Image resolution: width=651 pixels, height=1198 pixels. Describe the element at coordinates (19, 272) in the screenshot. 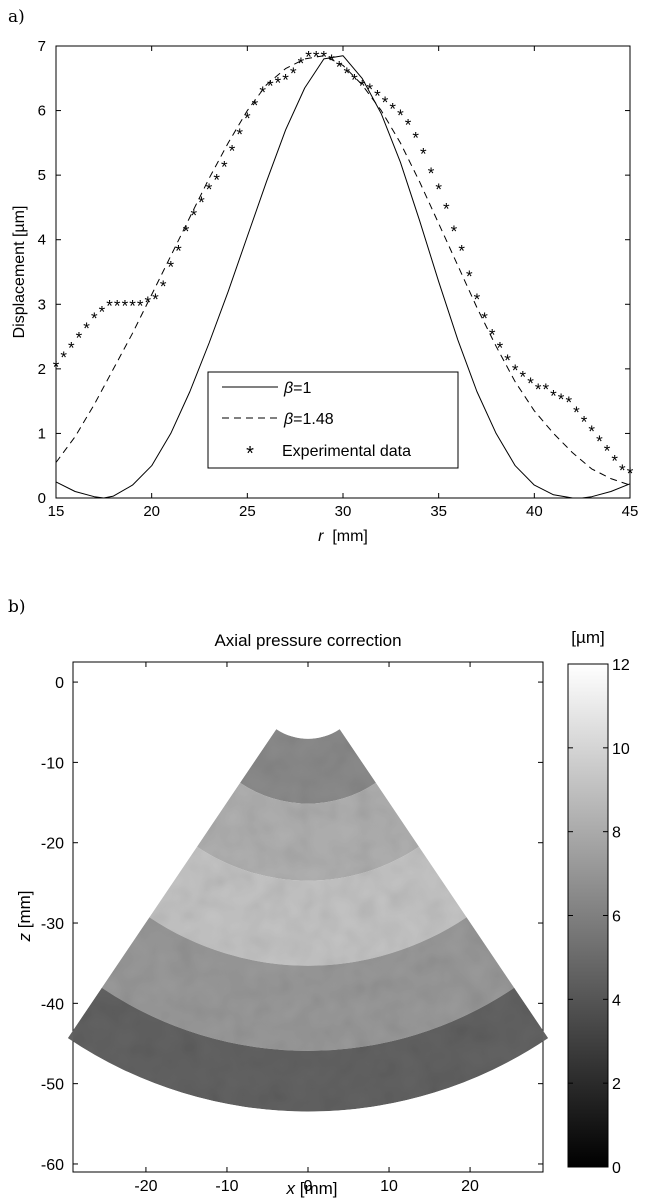

I see `a-ylabel: Displacement [µm]` at that location.